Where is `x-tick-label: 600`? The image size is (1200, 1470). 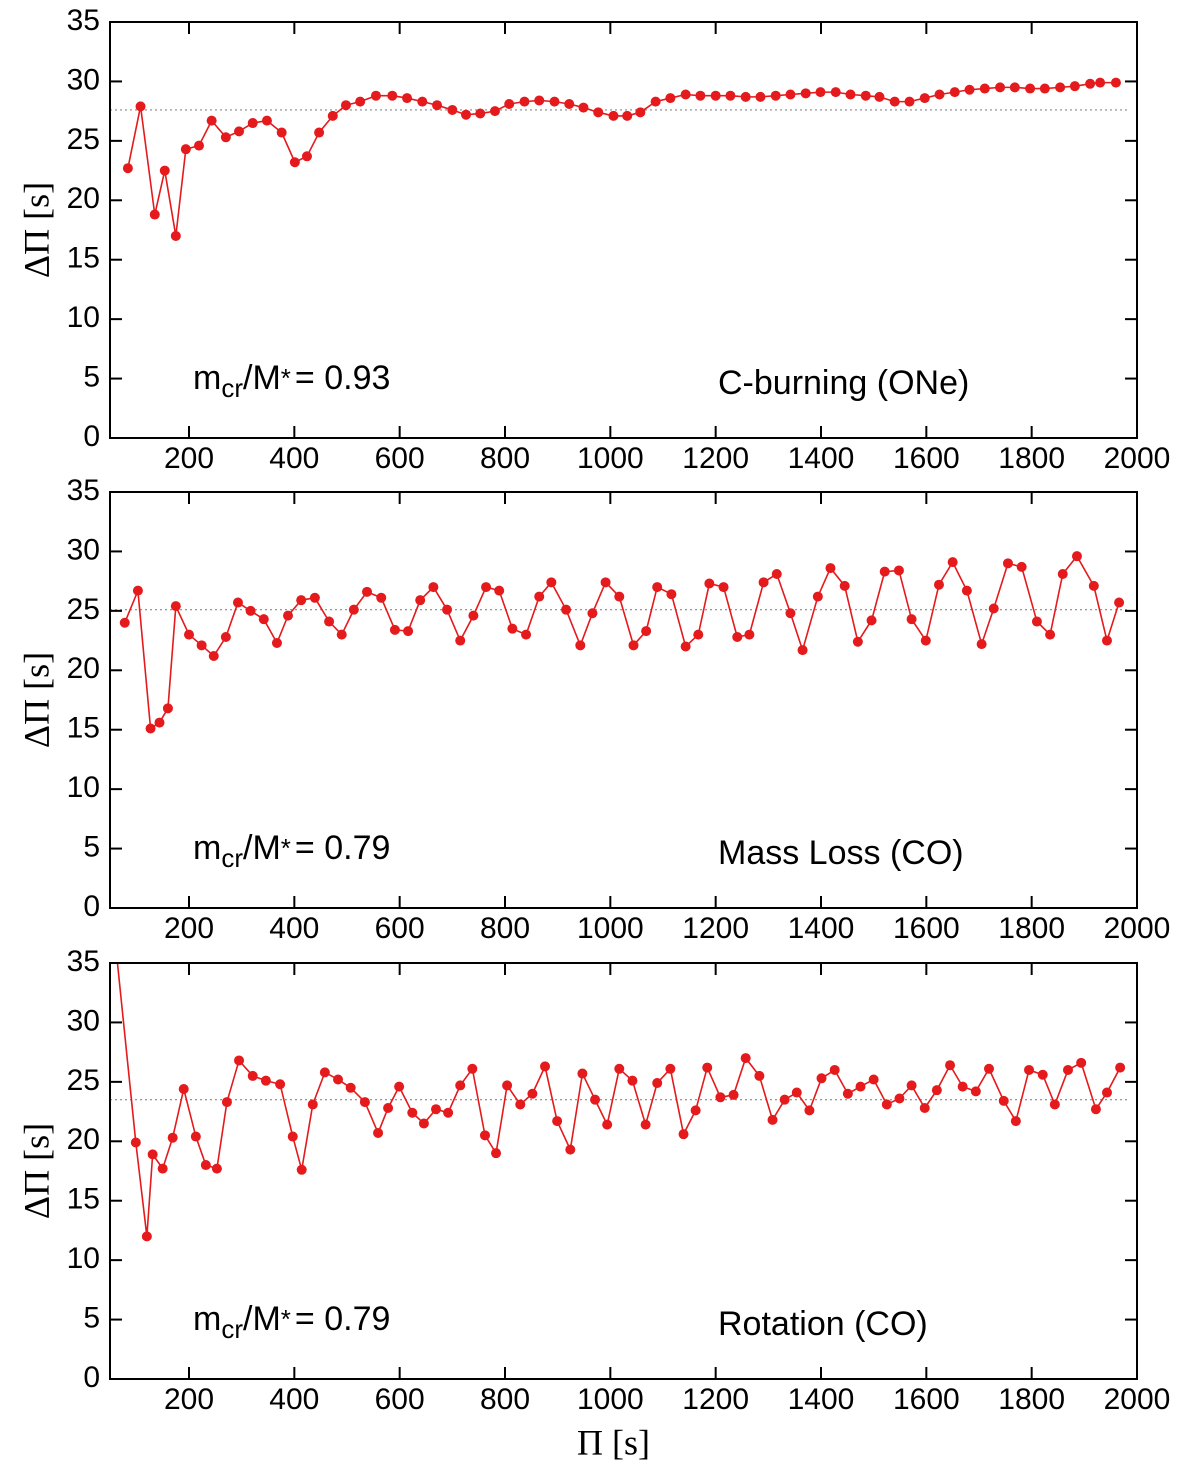 x-tick-label: 600 is located at coordinates (400, 1399).